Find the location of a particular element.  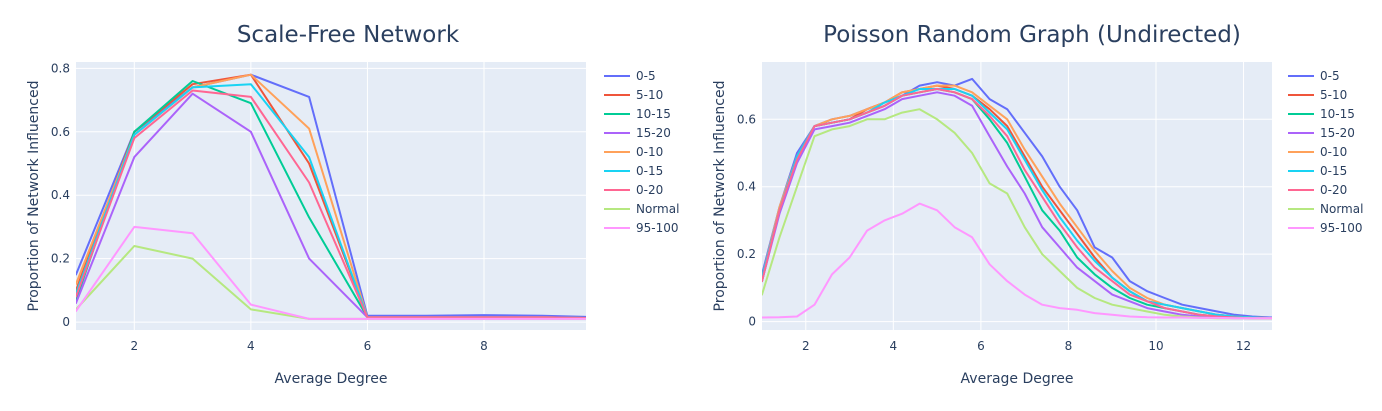

y-tick-label: 0.8 is located at coordinates (60, 68).